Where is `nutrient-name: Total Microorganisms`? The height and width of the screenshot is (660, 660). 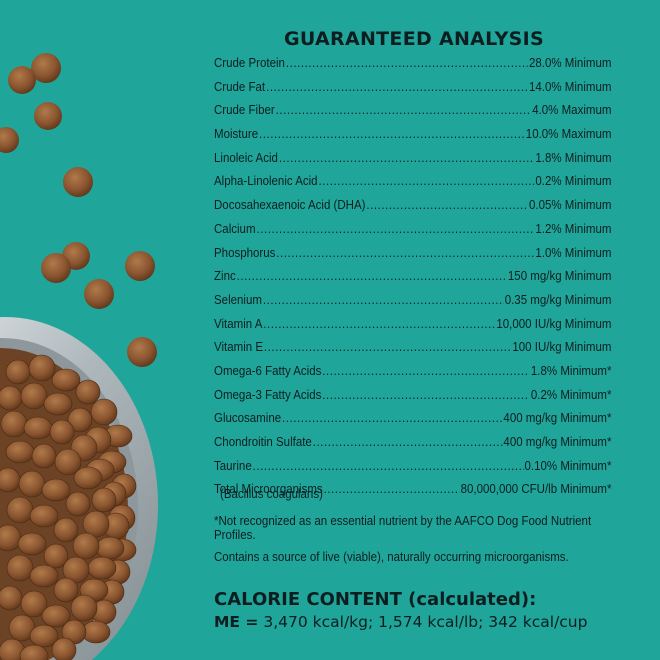
nutrient-name: Total Microorganisms is located at coordinates (268, 489).